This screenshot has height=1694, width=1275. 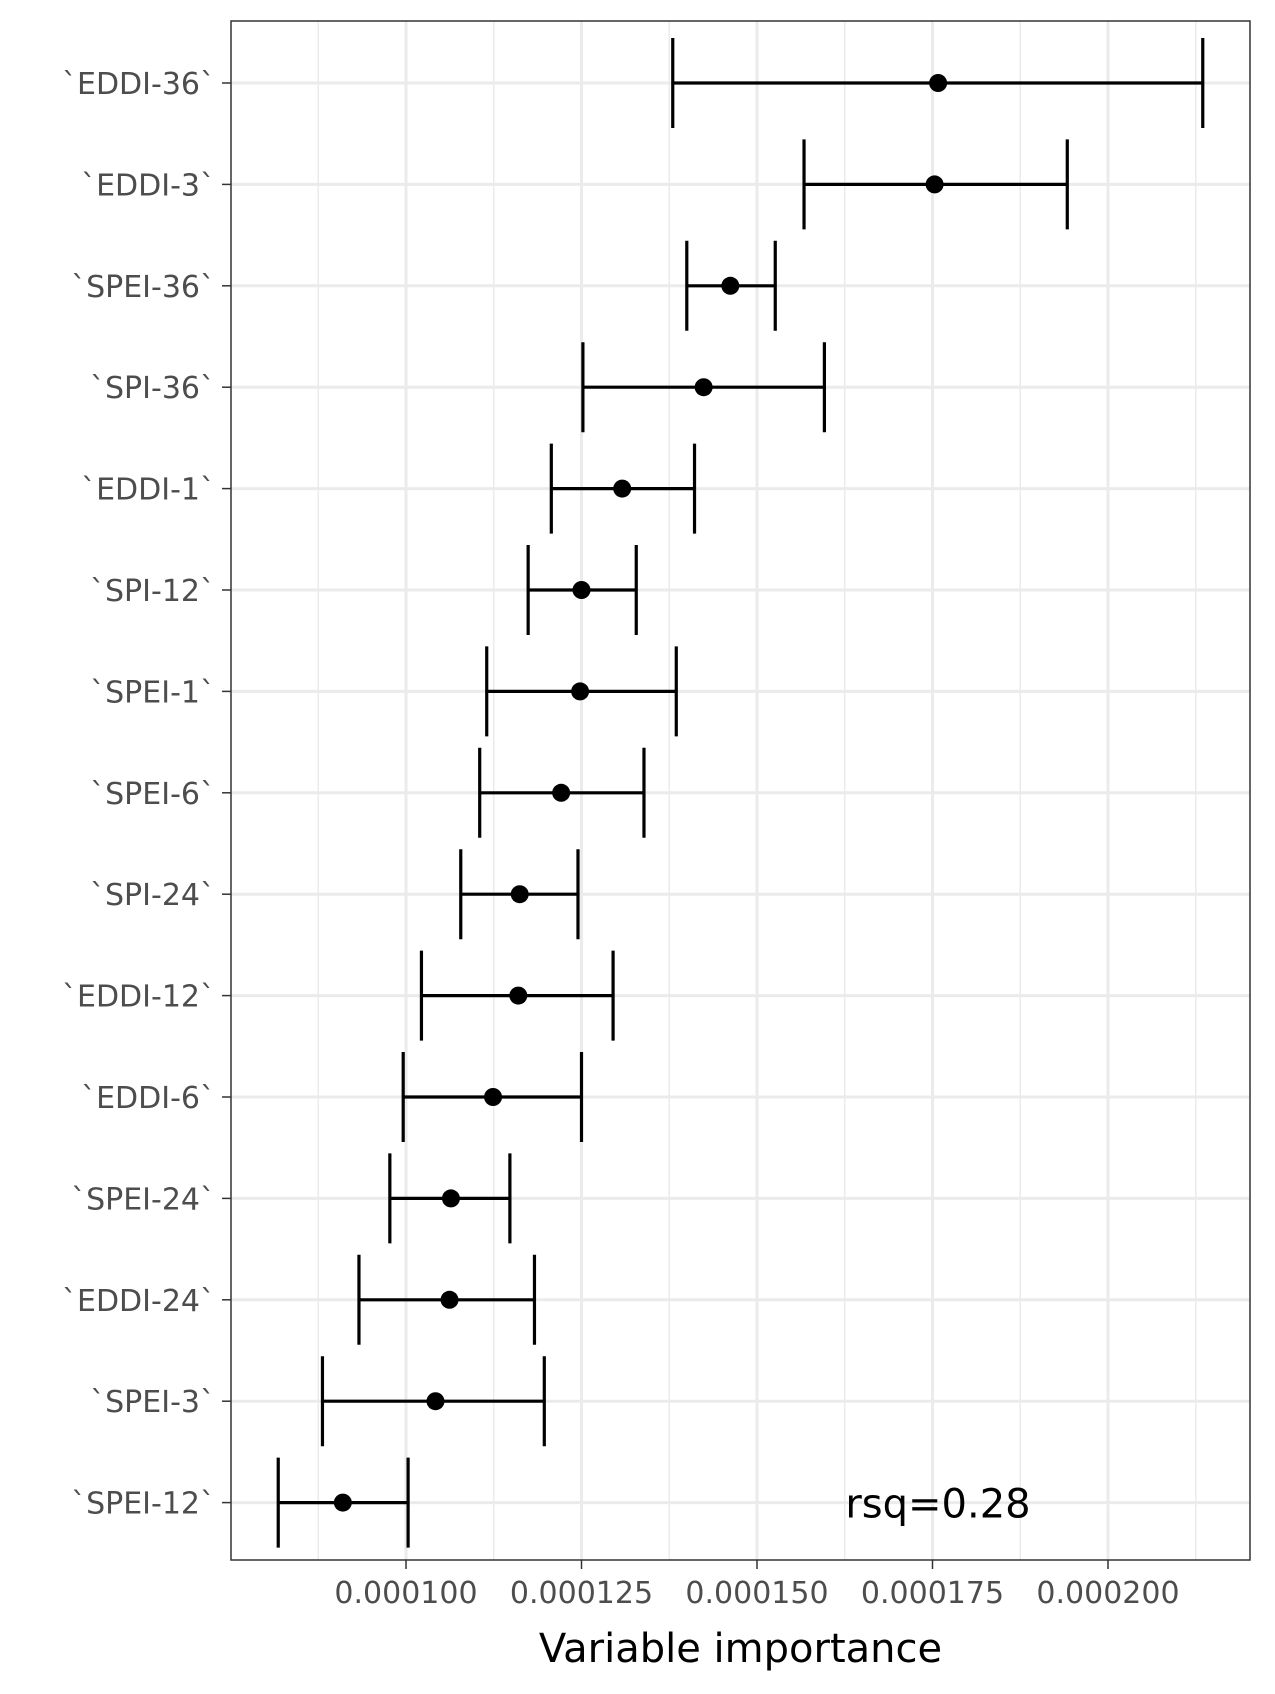 I want to click on x-tick-label: 0.000200, so click(x=1107, y=1593).